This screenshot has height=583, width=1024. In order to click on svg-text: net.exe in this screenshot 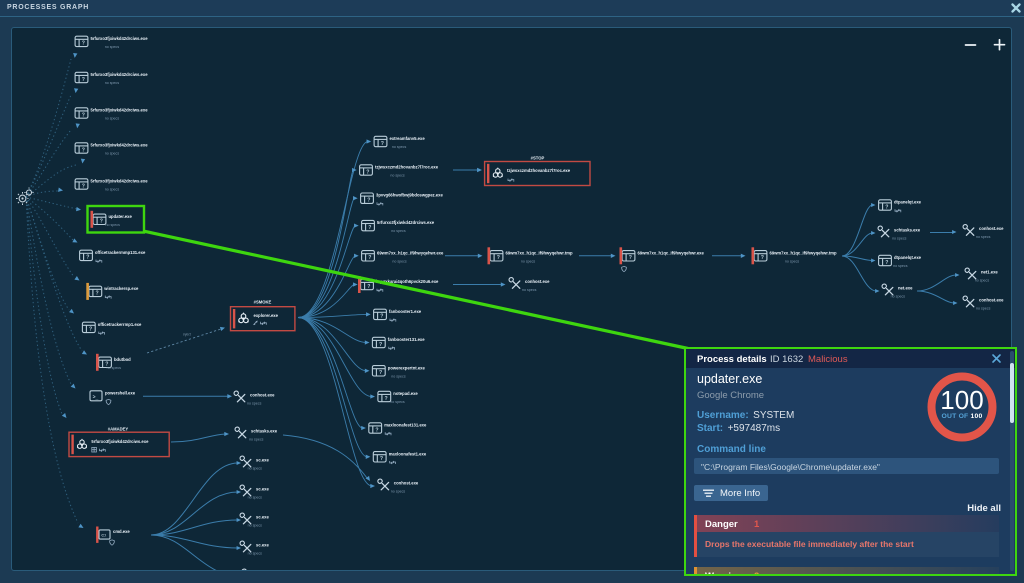, I will do `click(905, 288)`.